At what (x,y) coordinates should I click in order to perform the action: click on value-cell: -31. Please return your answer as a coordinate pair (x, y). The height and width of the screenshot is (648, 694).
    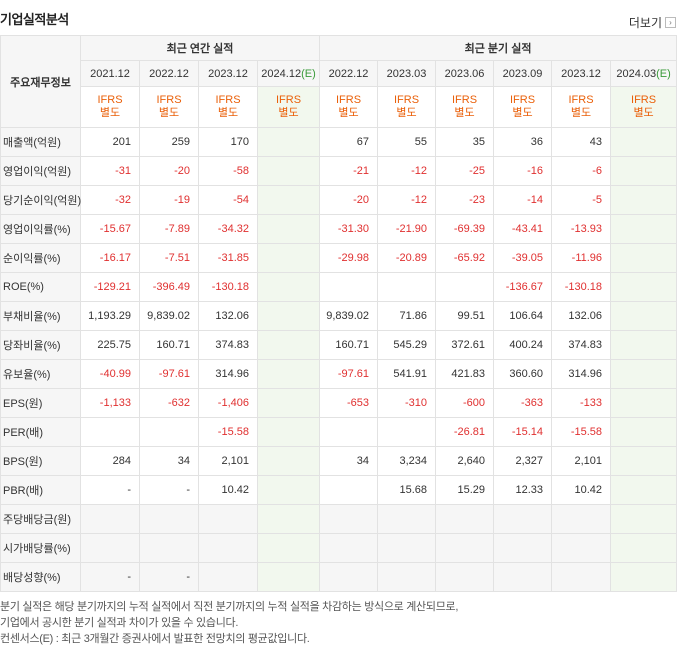
    Looking at the image, I should click on (110, 171).